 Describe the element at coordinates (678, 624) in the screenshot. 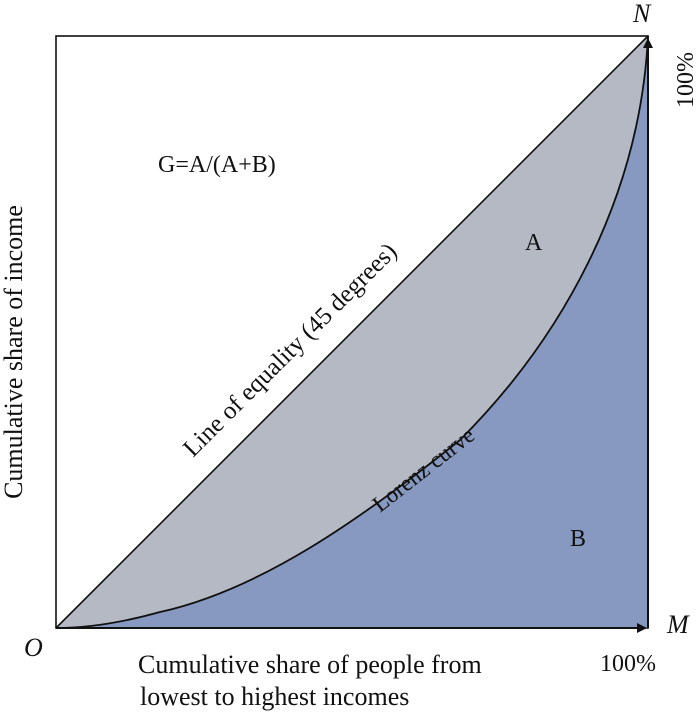

I see `point-m-label: M` at that location.